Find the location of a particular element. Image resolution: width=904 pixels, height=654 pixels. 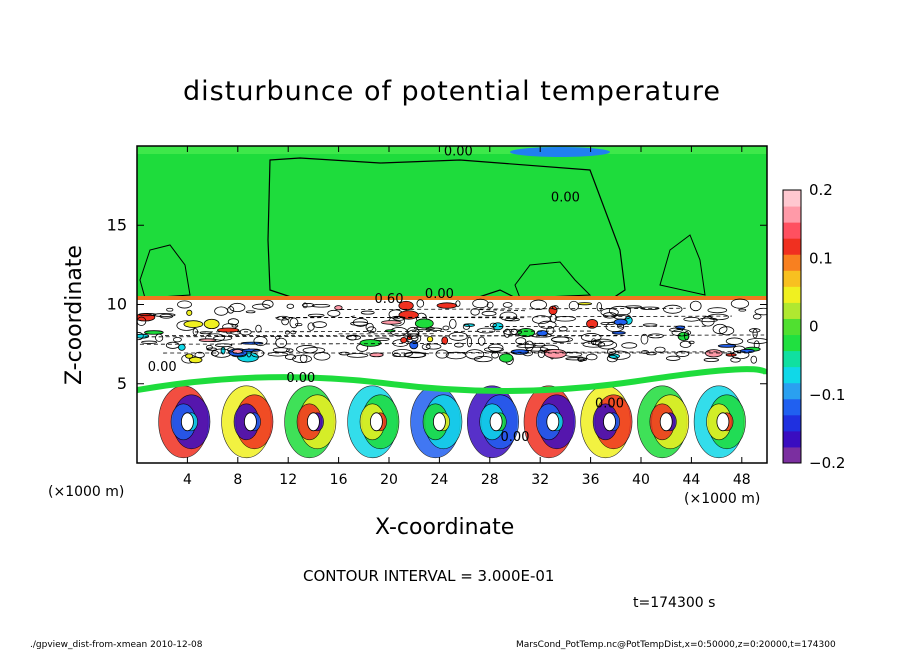

x-tick-label: 44 is located at coordinates (691, 480).